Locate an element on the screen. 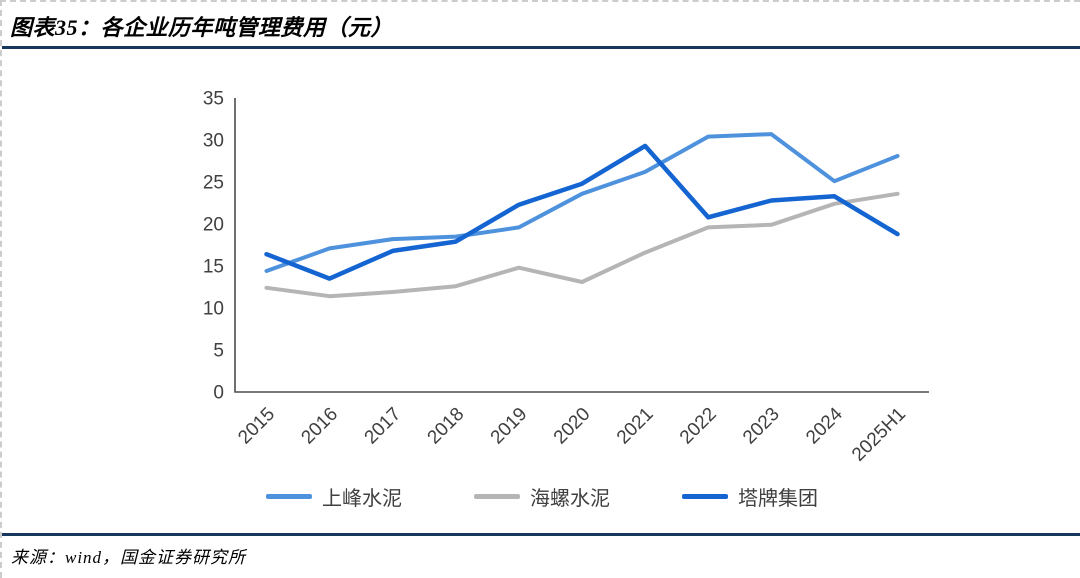 Image resolution: width=1080 pixels, height=578 pixels. legend-item-tapai: 塔牌集团 is located at coordinates (750, 496).